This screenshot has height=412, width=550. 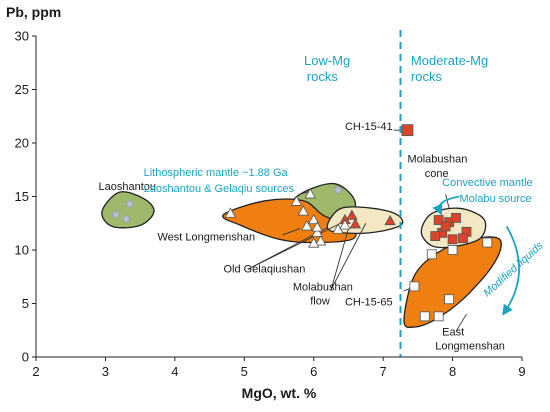 I want to click on moderate-mg-label: rocks, so click(x=427, y=76).